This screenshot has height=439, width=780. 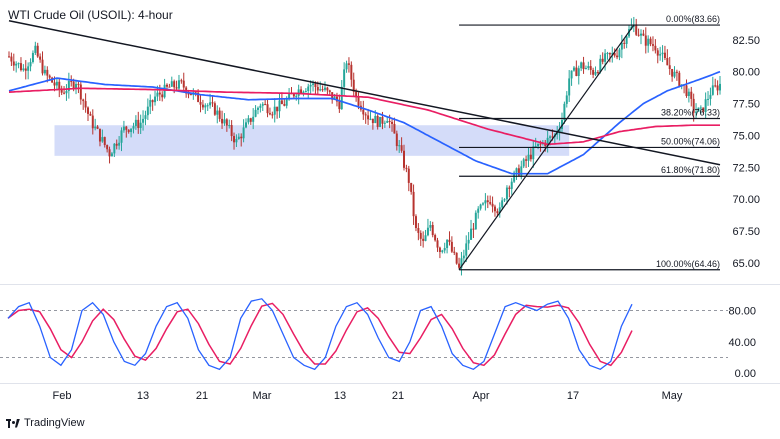 I want to click on price-tick-label: 67.50, so click(x=746, y=232).